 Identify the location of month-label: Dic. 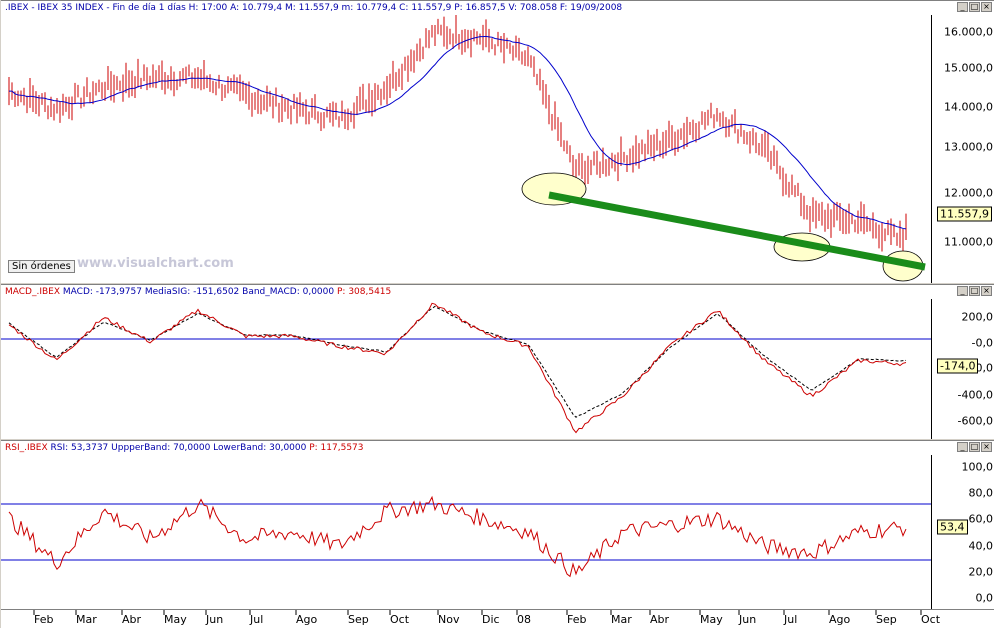
(491, 619).